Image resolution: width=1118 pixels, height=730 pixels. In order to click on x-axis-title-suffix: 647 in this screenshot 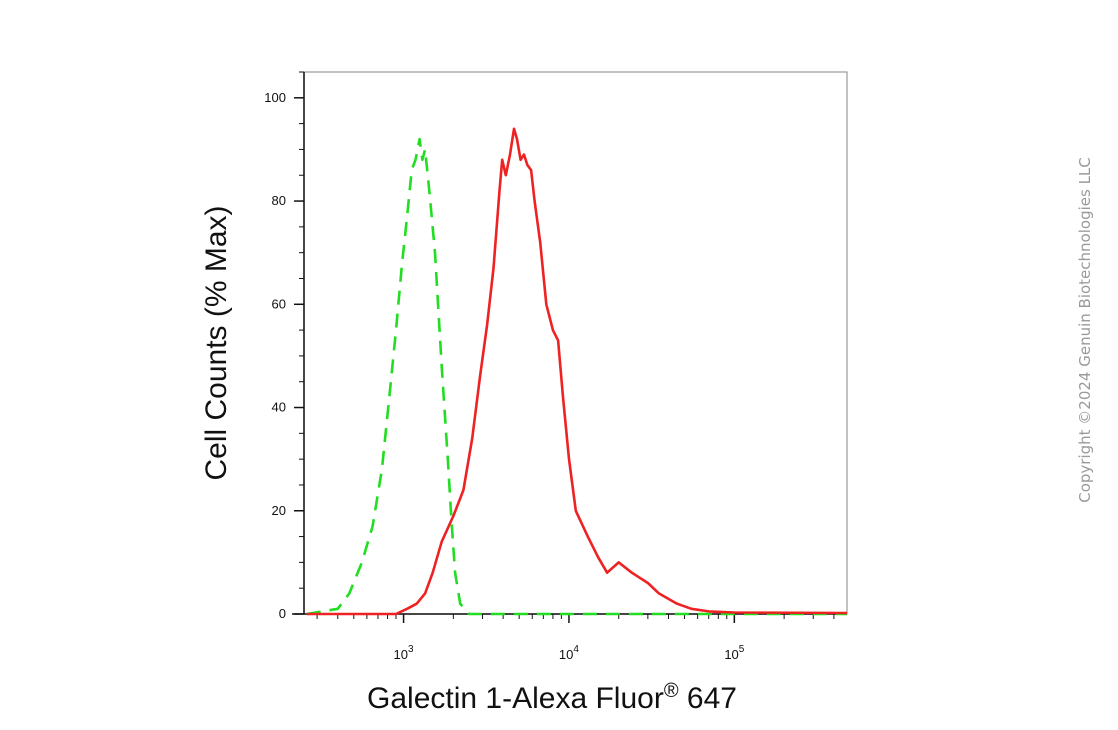, I will do `click(708, 698)`.